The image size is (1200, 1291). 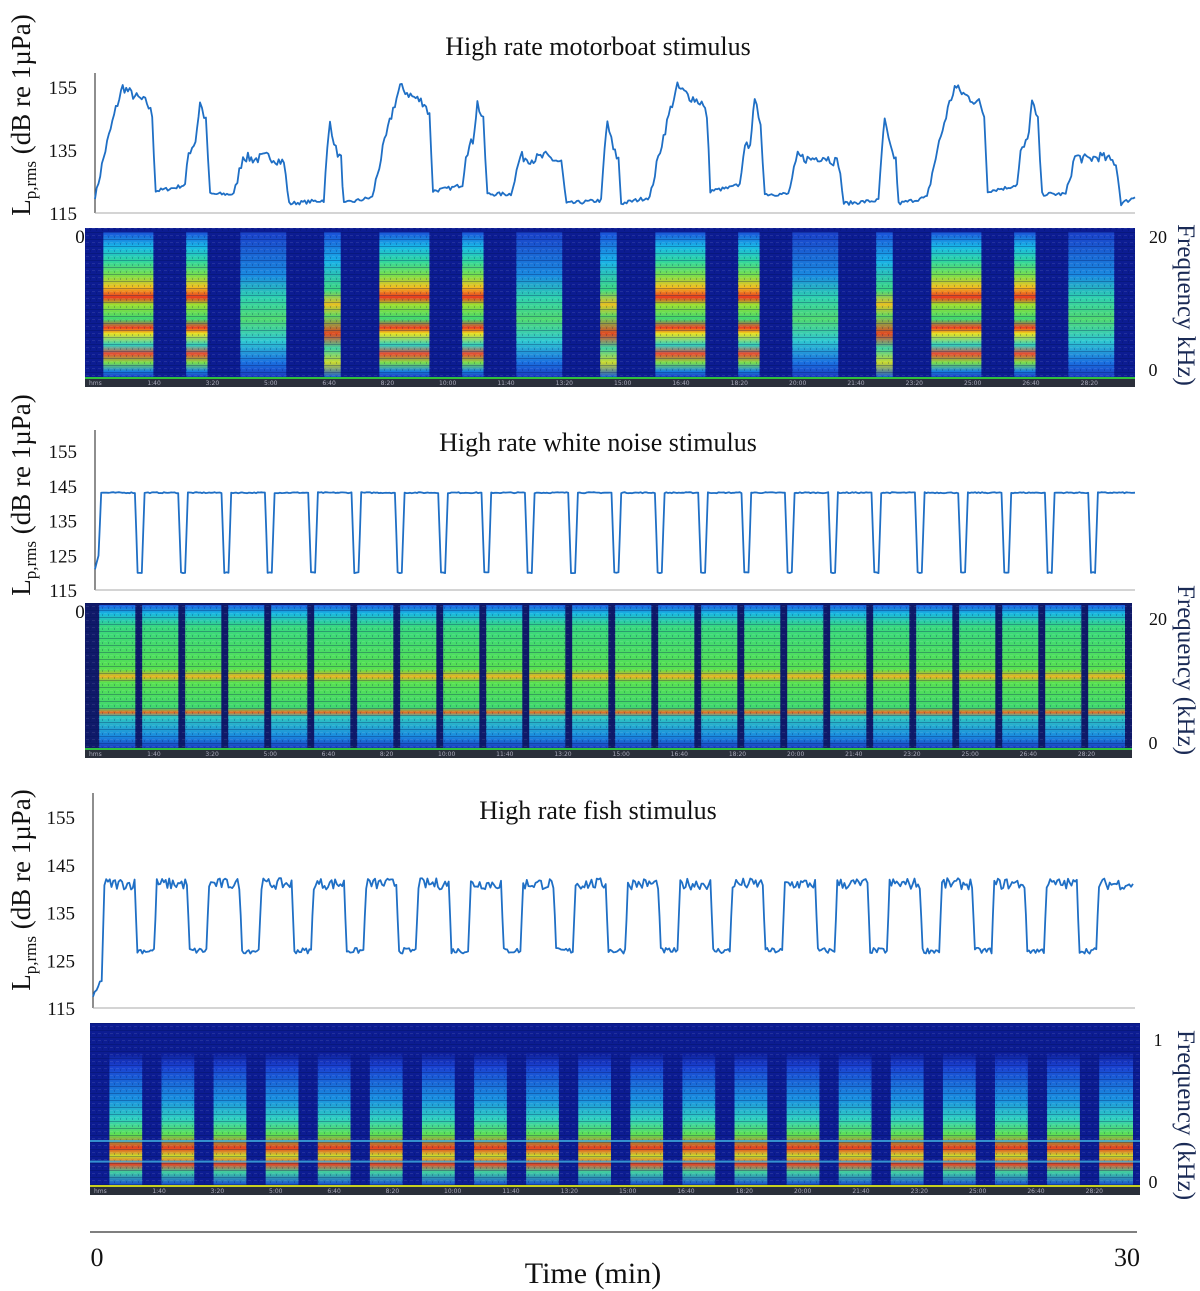 I want to click on panel-title: High rate motorboat stimulus, so click(x=597, y=46).